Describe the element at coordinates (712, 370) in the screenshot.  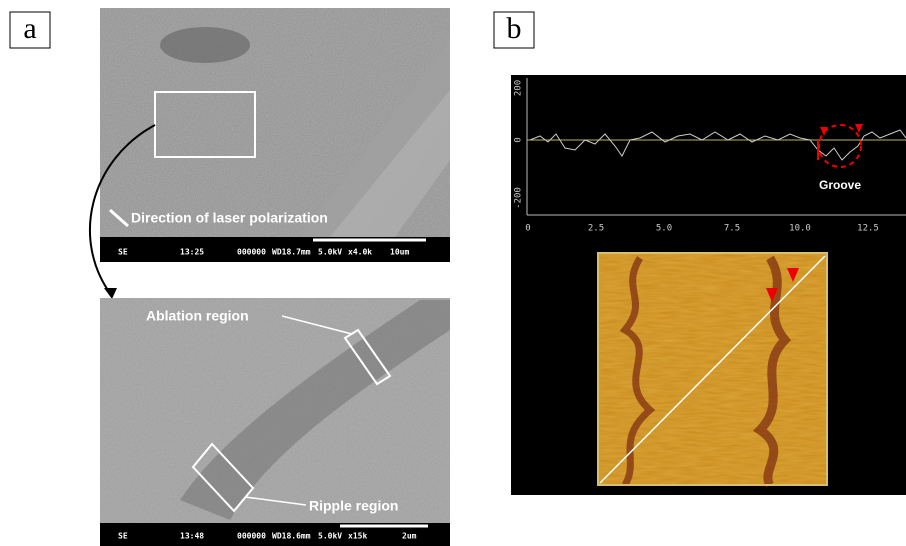
I see `afm-image` at that location.